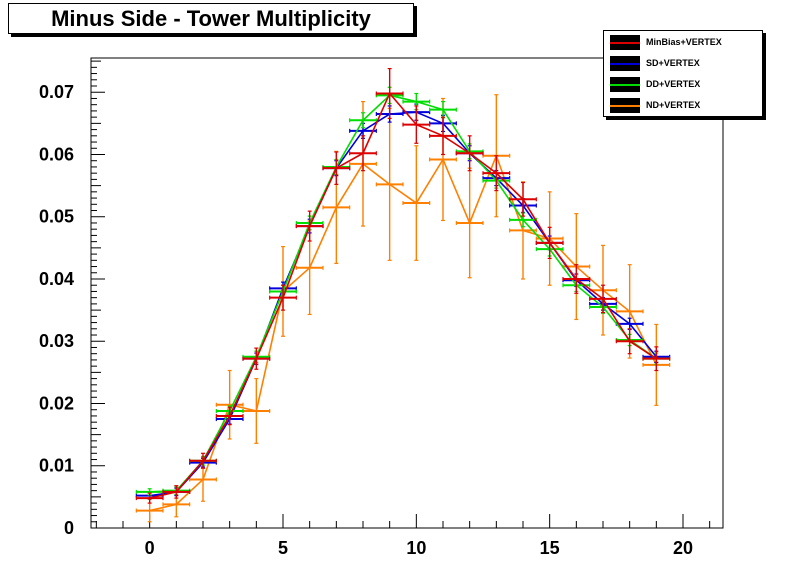  I want to click on y-tick-label: 0.06, so click(56, 154).